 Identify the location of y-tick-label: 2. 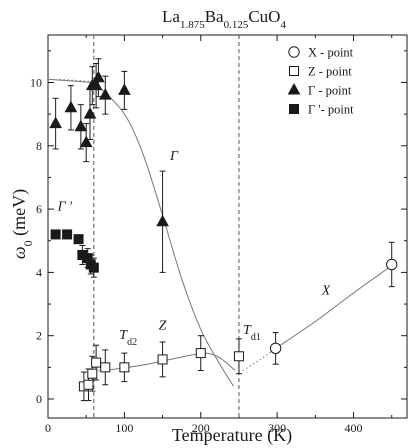
(39, 336).